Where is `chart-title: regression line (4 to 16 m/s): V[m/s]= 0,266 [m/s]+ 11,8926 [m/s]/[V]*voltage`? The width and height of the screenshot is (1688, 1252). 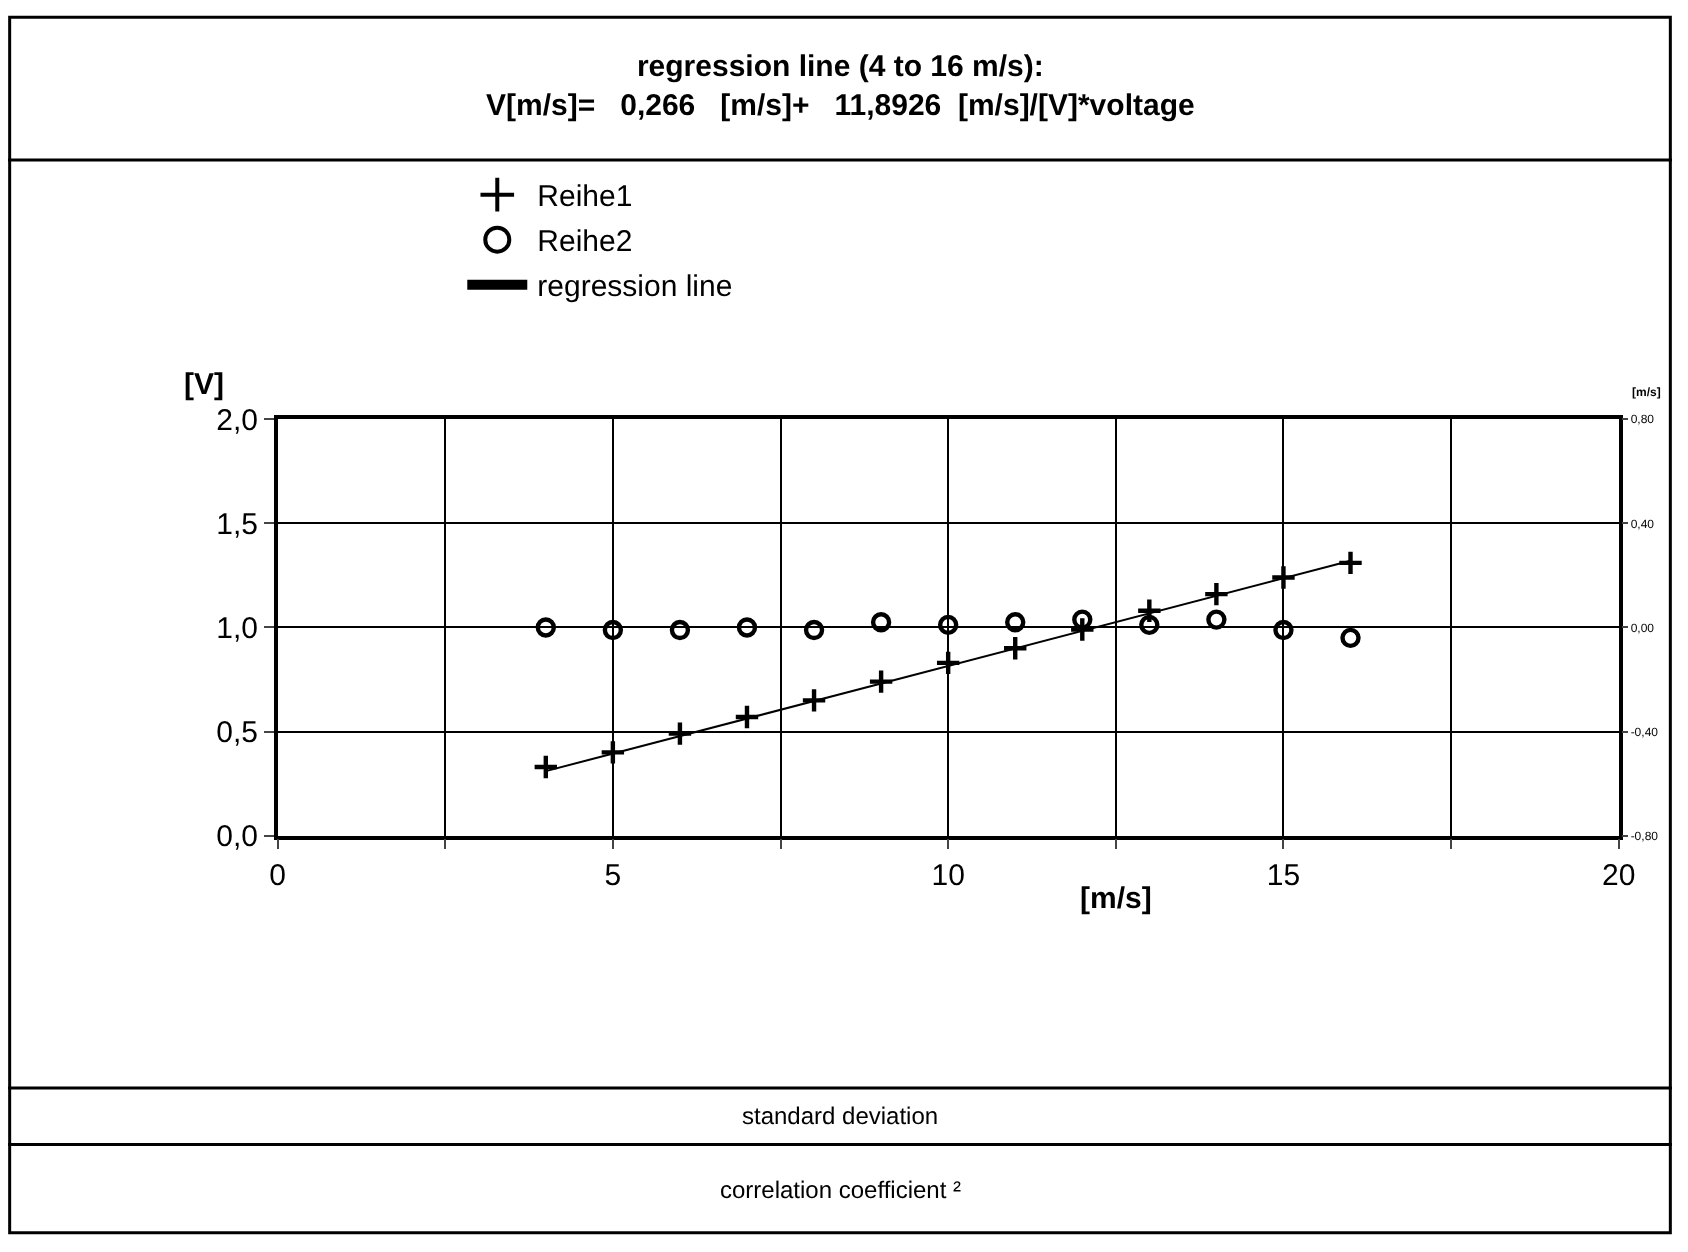
chart-title: regression line (4 to 16 m/s): V[m/s]= 0,266 [m/s]+ 11,8926 [m/s]/[V]*voltage is located at coordinates (840, 86).